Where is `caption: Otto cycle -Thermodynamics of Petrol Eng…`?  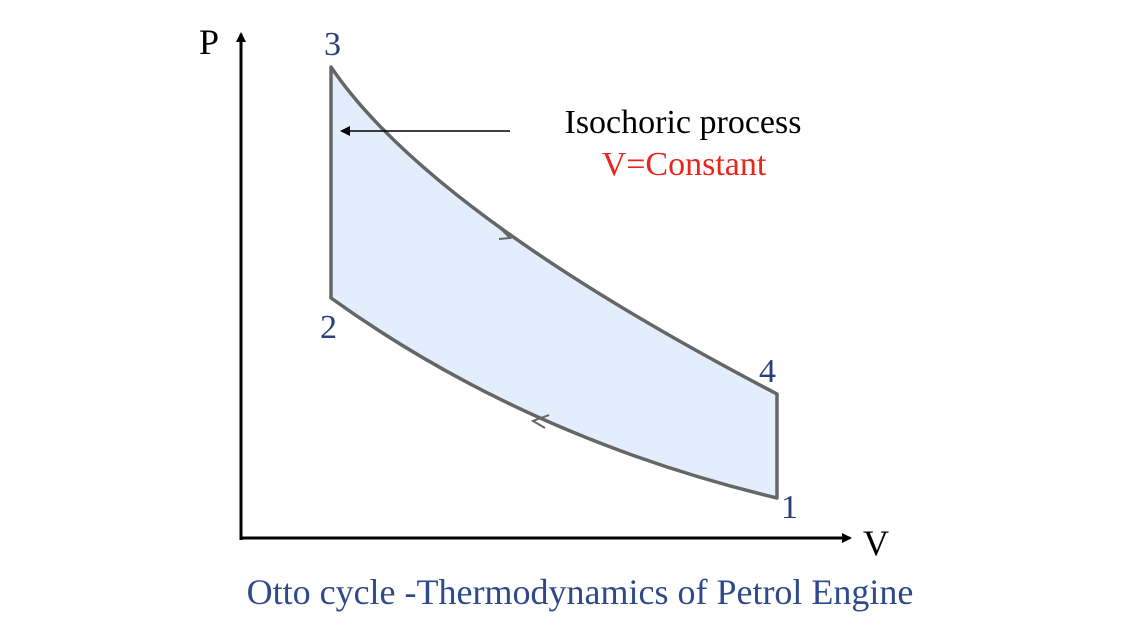
caption: Otto cycle -Thermodynamics of Petrol Eng… is located at coordinates (580, 592).